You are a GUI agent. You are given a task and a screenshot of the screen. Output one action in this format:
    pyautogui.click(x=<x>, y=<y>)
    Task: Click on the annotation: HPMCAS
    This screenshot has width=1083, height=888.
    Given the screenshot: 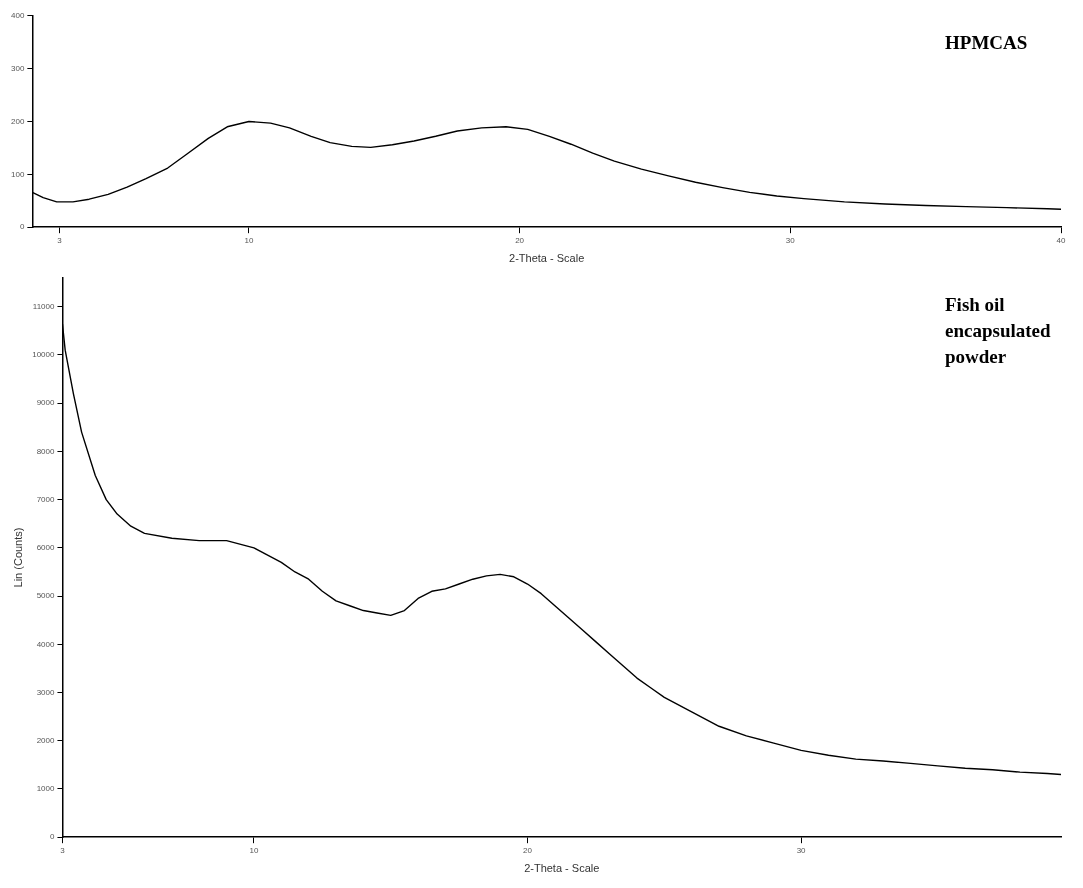 What is the action you would take?
    pyautogui.click(x=987, y=43)
    